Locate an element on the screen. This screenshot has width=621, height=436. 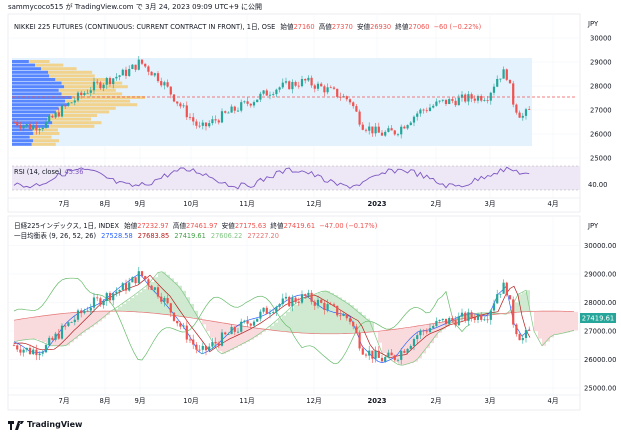
rsi-tick: 40.00 is located at coordinates (597, 185).